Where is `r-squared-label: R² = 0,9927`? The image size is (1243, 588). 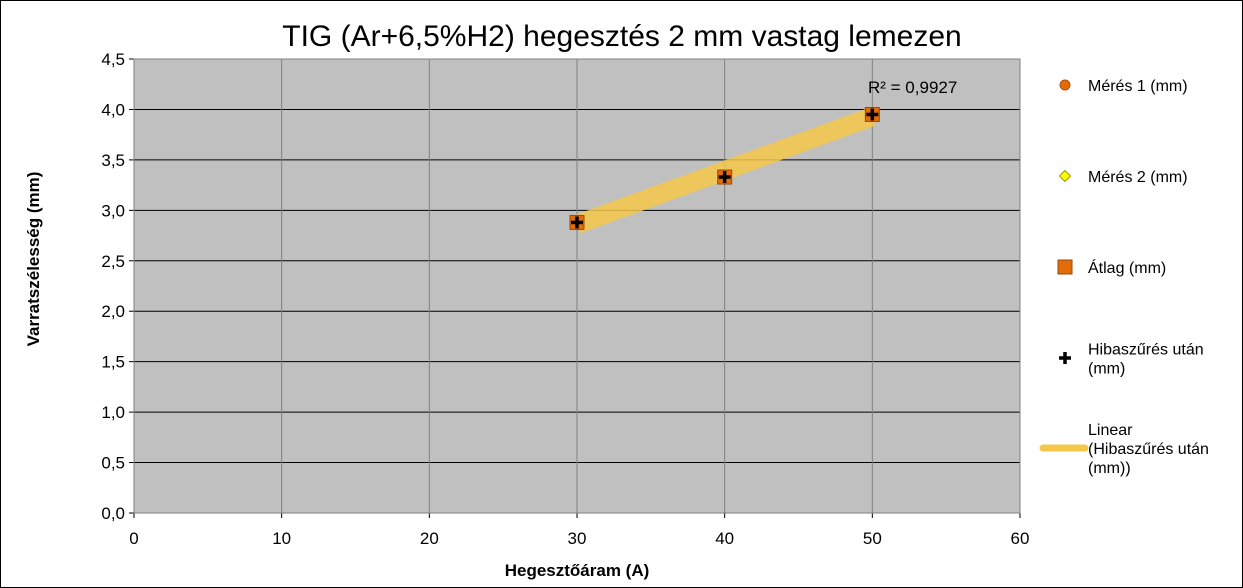 r-squared-label: R² = 0,9927 is located at coordinates (912, 87).